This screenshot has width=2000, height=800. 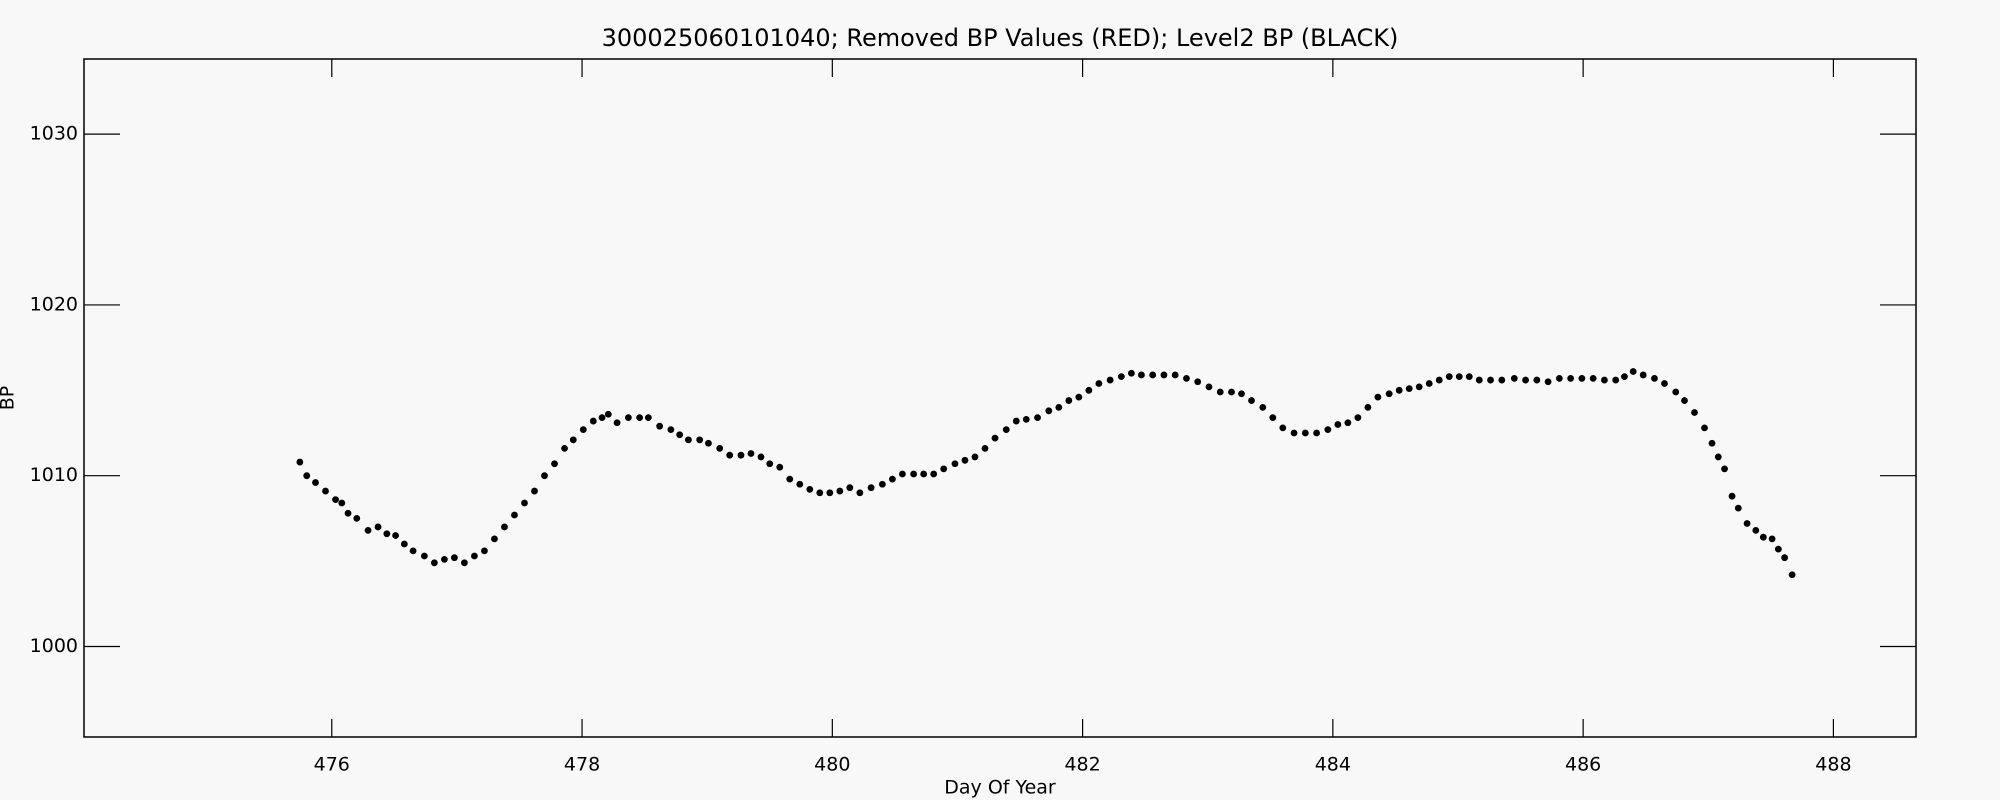 I want to click on x-tick-label: 488, so click(x=1833, y=765).